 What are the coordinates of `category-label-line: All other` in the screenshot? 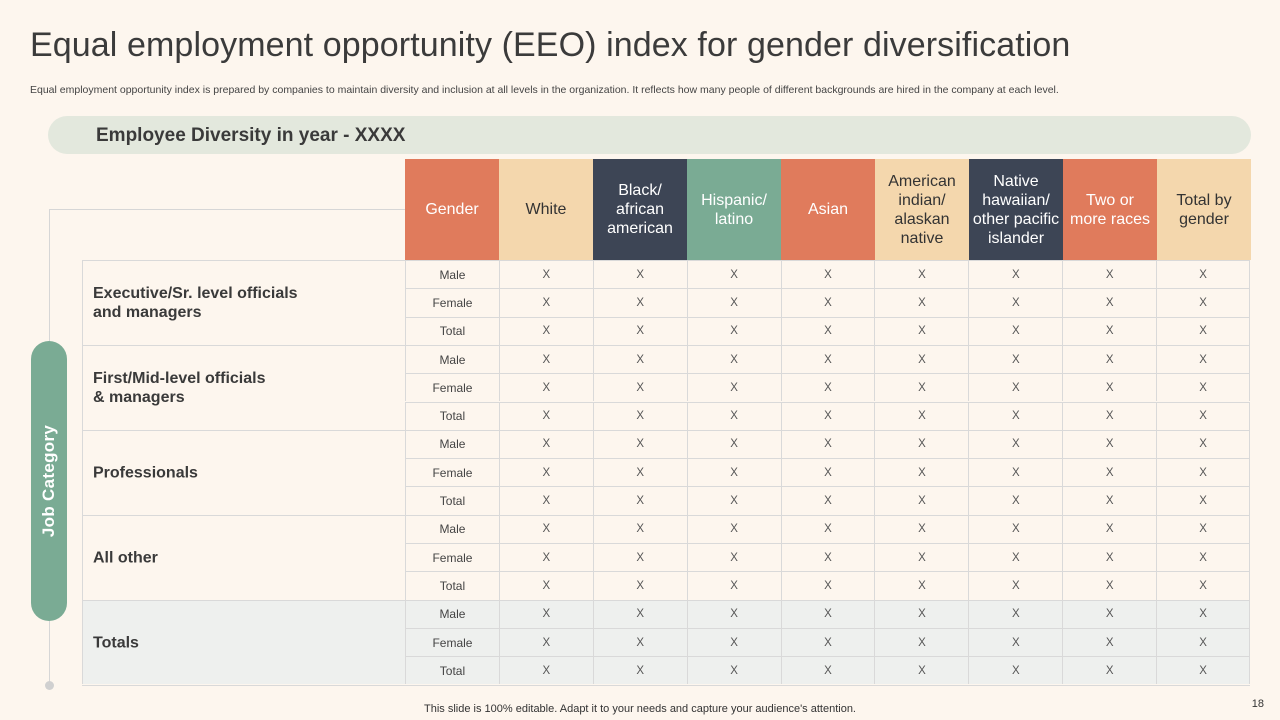 It's located at (125, 558).